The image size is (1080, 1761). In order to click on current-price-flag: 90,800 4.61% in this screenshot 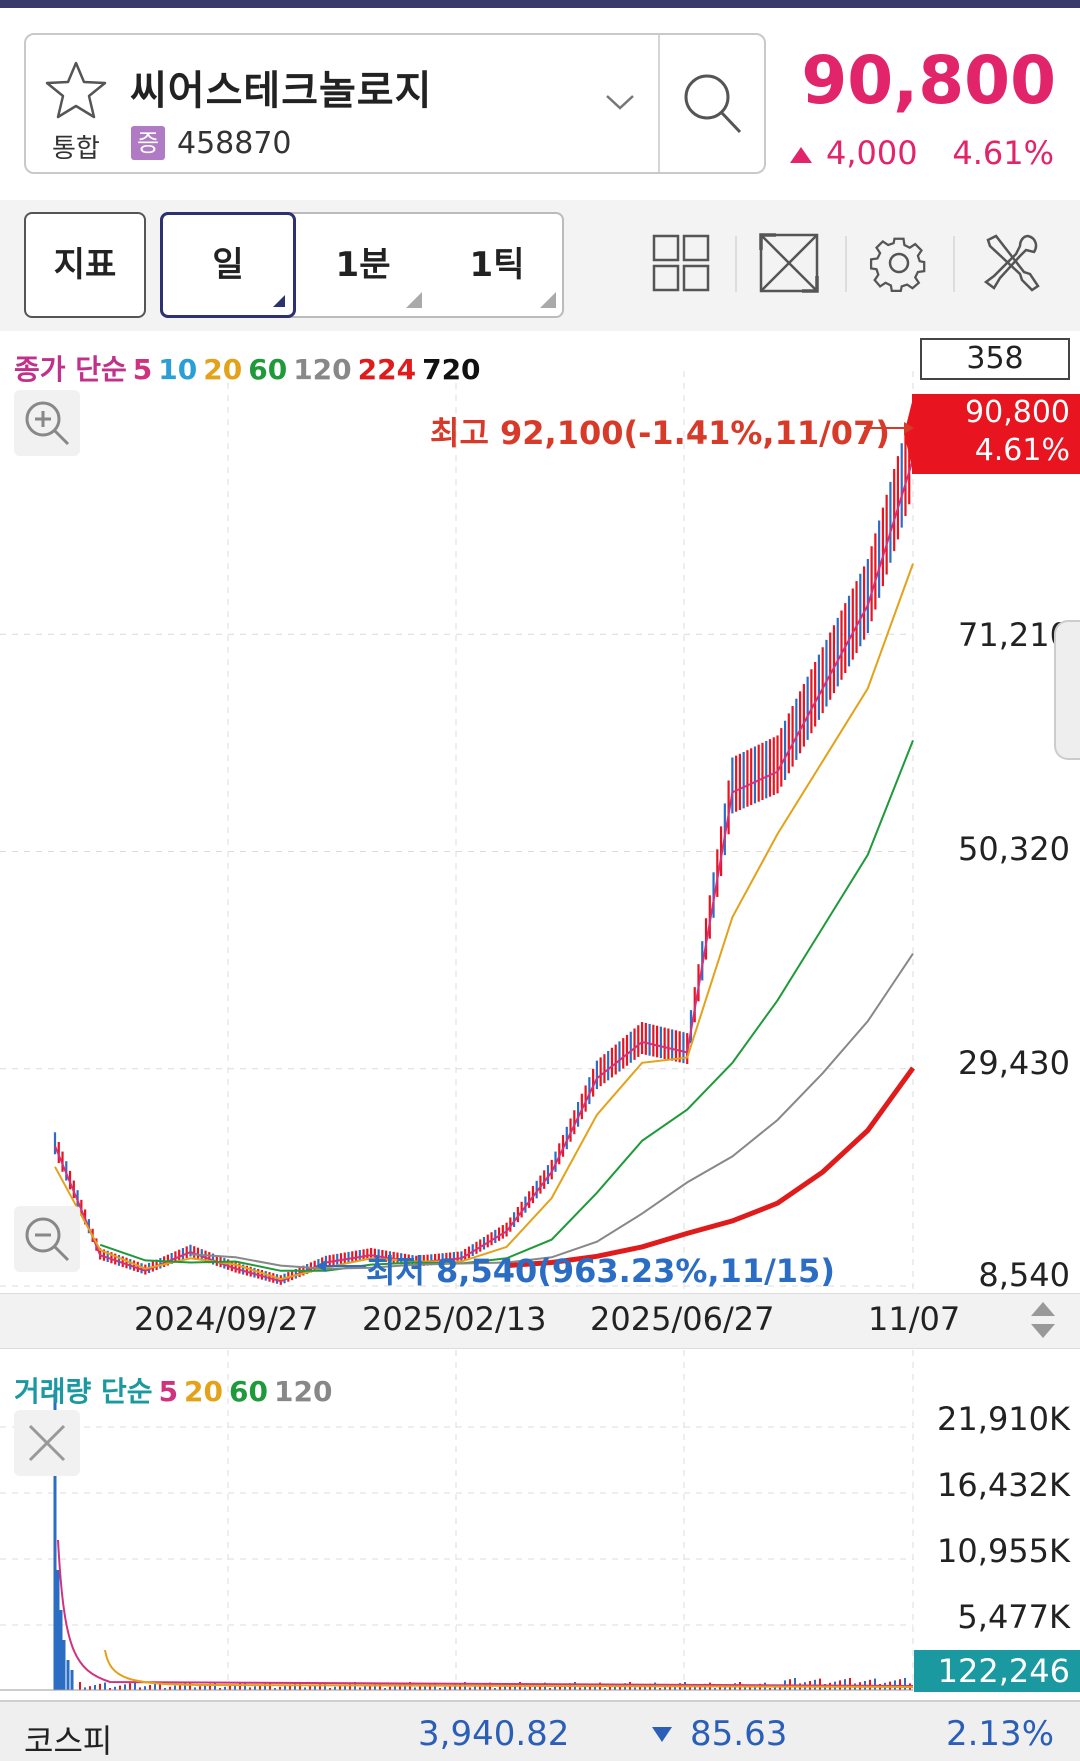, I will do `click(996, 434)`.